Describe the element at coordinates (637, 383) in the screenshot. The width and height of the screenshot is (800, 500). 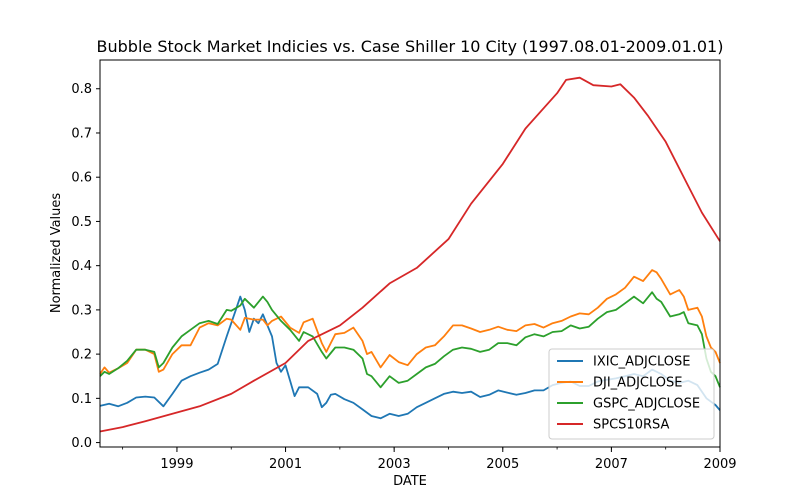
I see `legend-label: DJI_ADJCLOSE` at that location.